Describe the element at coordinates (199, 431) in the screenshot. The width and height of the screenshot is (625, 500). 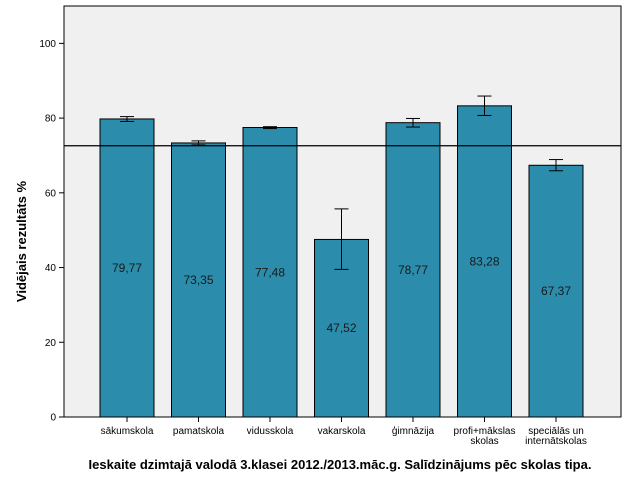
I see `x-tick-label: pamatskola` at that location.